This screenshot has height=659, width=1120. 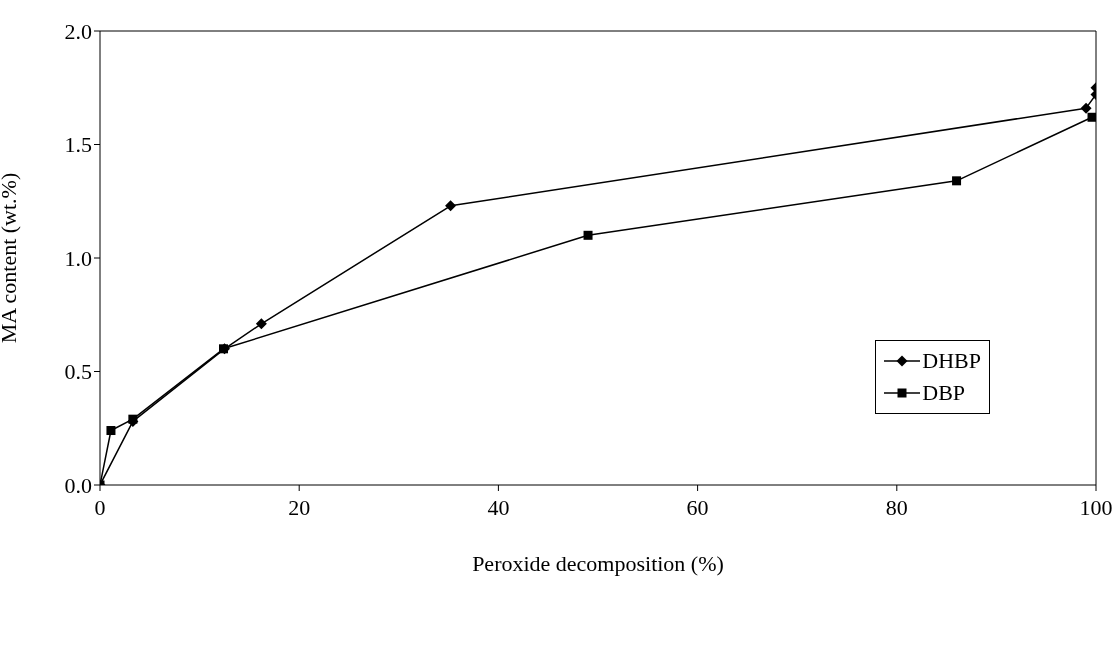 I want to click on x-axis-title: Peroxide decomposition (%), so click(x=598, y=563).